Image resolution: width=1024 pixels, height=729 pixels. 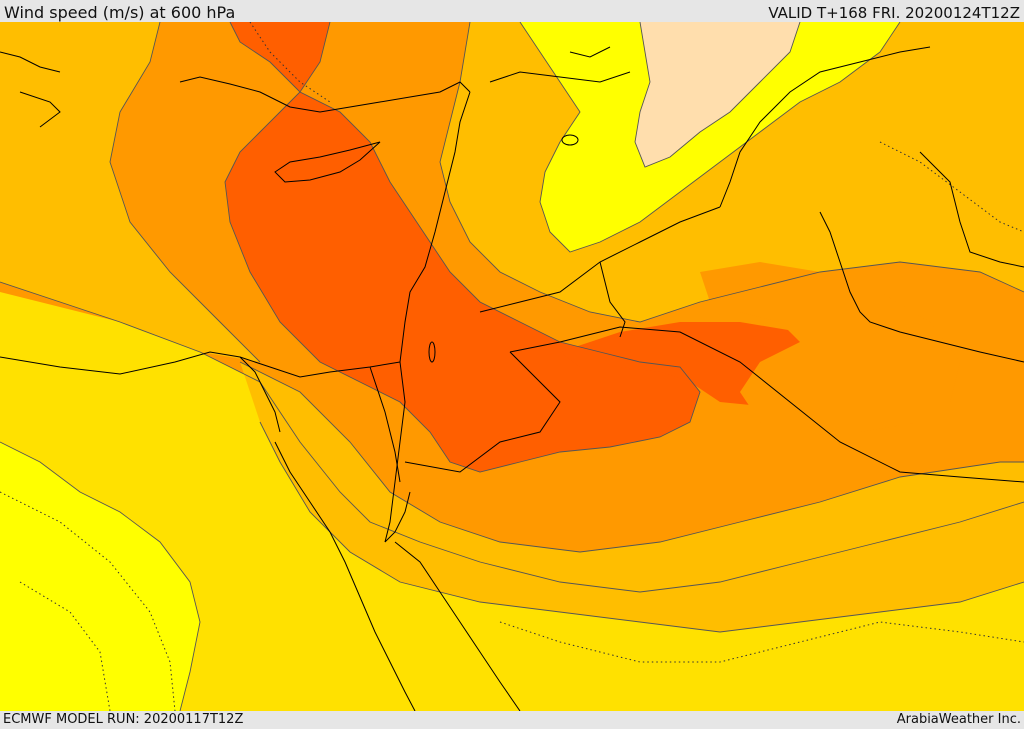 I want to click on map-title: Wind speed (m/s) at 600 hPa, so click(x=120, y=12).